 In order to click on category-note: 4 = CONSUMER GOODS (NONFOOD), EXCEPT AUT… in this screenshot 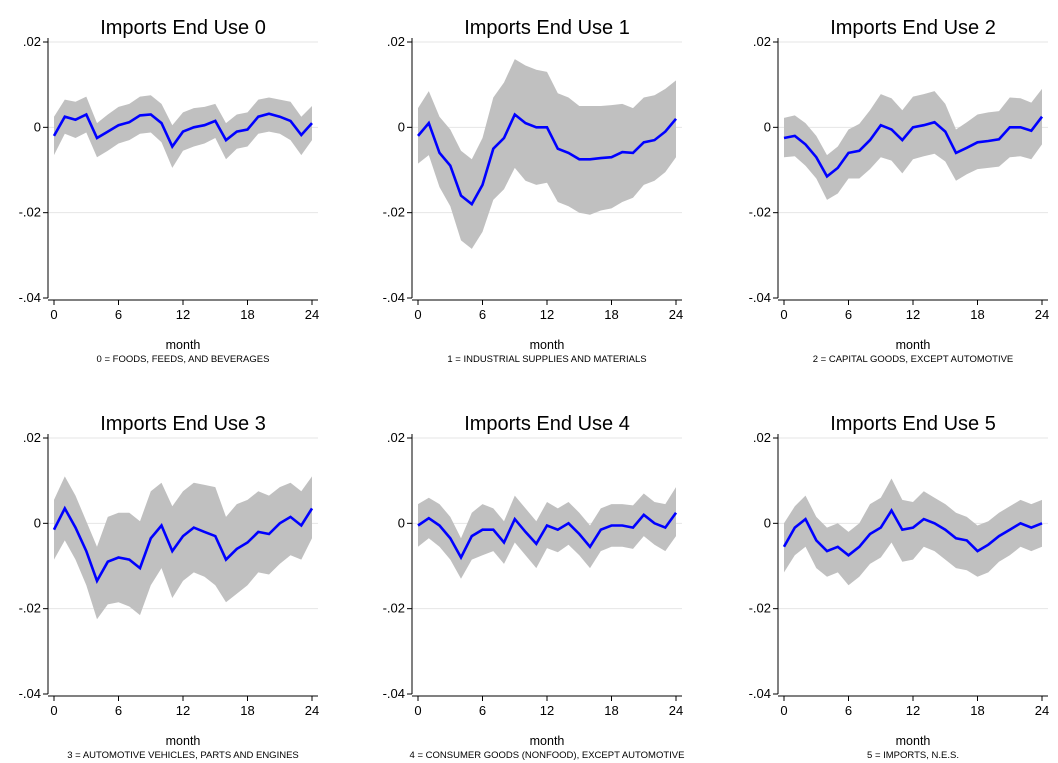, I will do `click(547, 755)`.